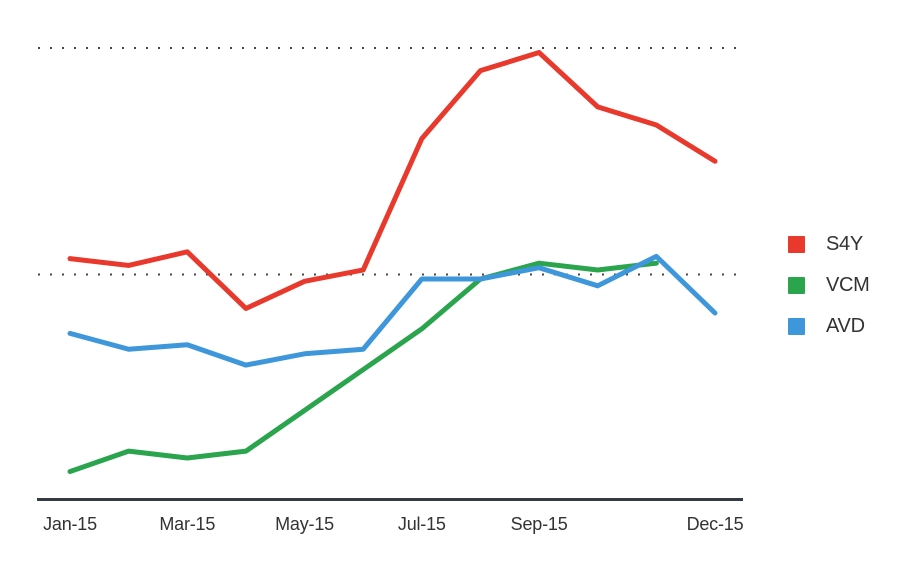 This screenshot has width=910, height=574. I want to click on legend: S4Y VCM AVD, so click(829, 296).